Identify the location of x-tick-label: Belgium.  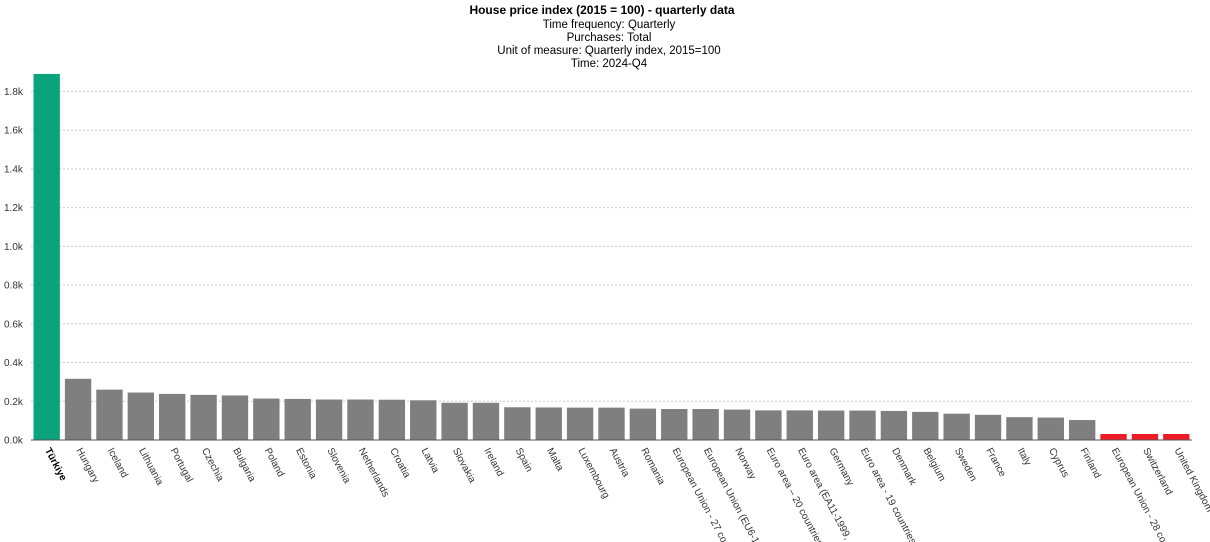
(934, 464).